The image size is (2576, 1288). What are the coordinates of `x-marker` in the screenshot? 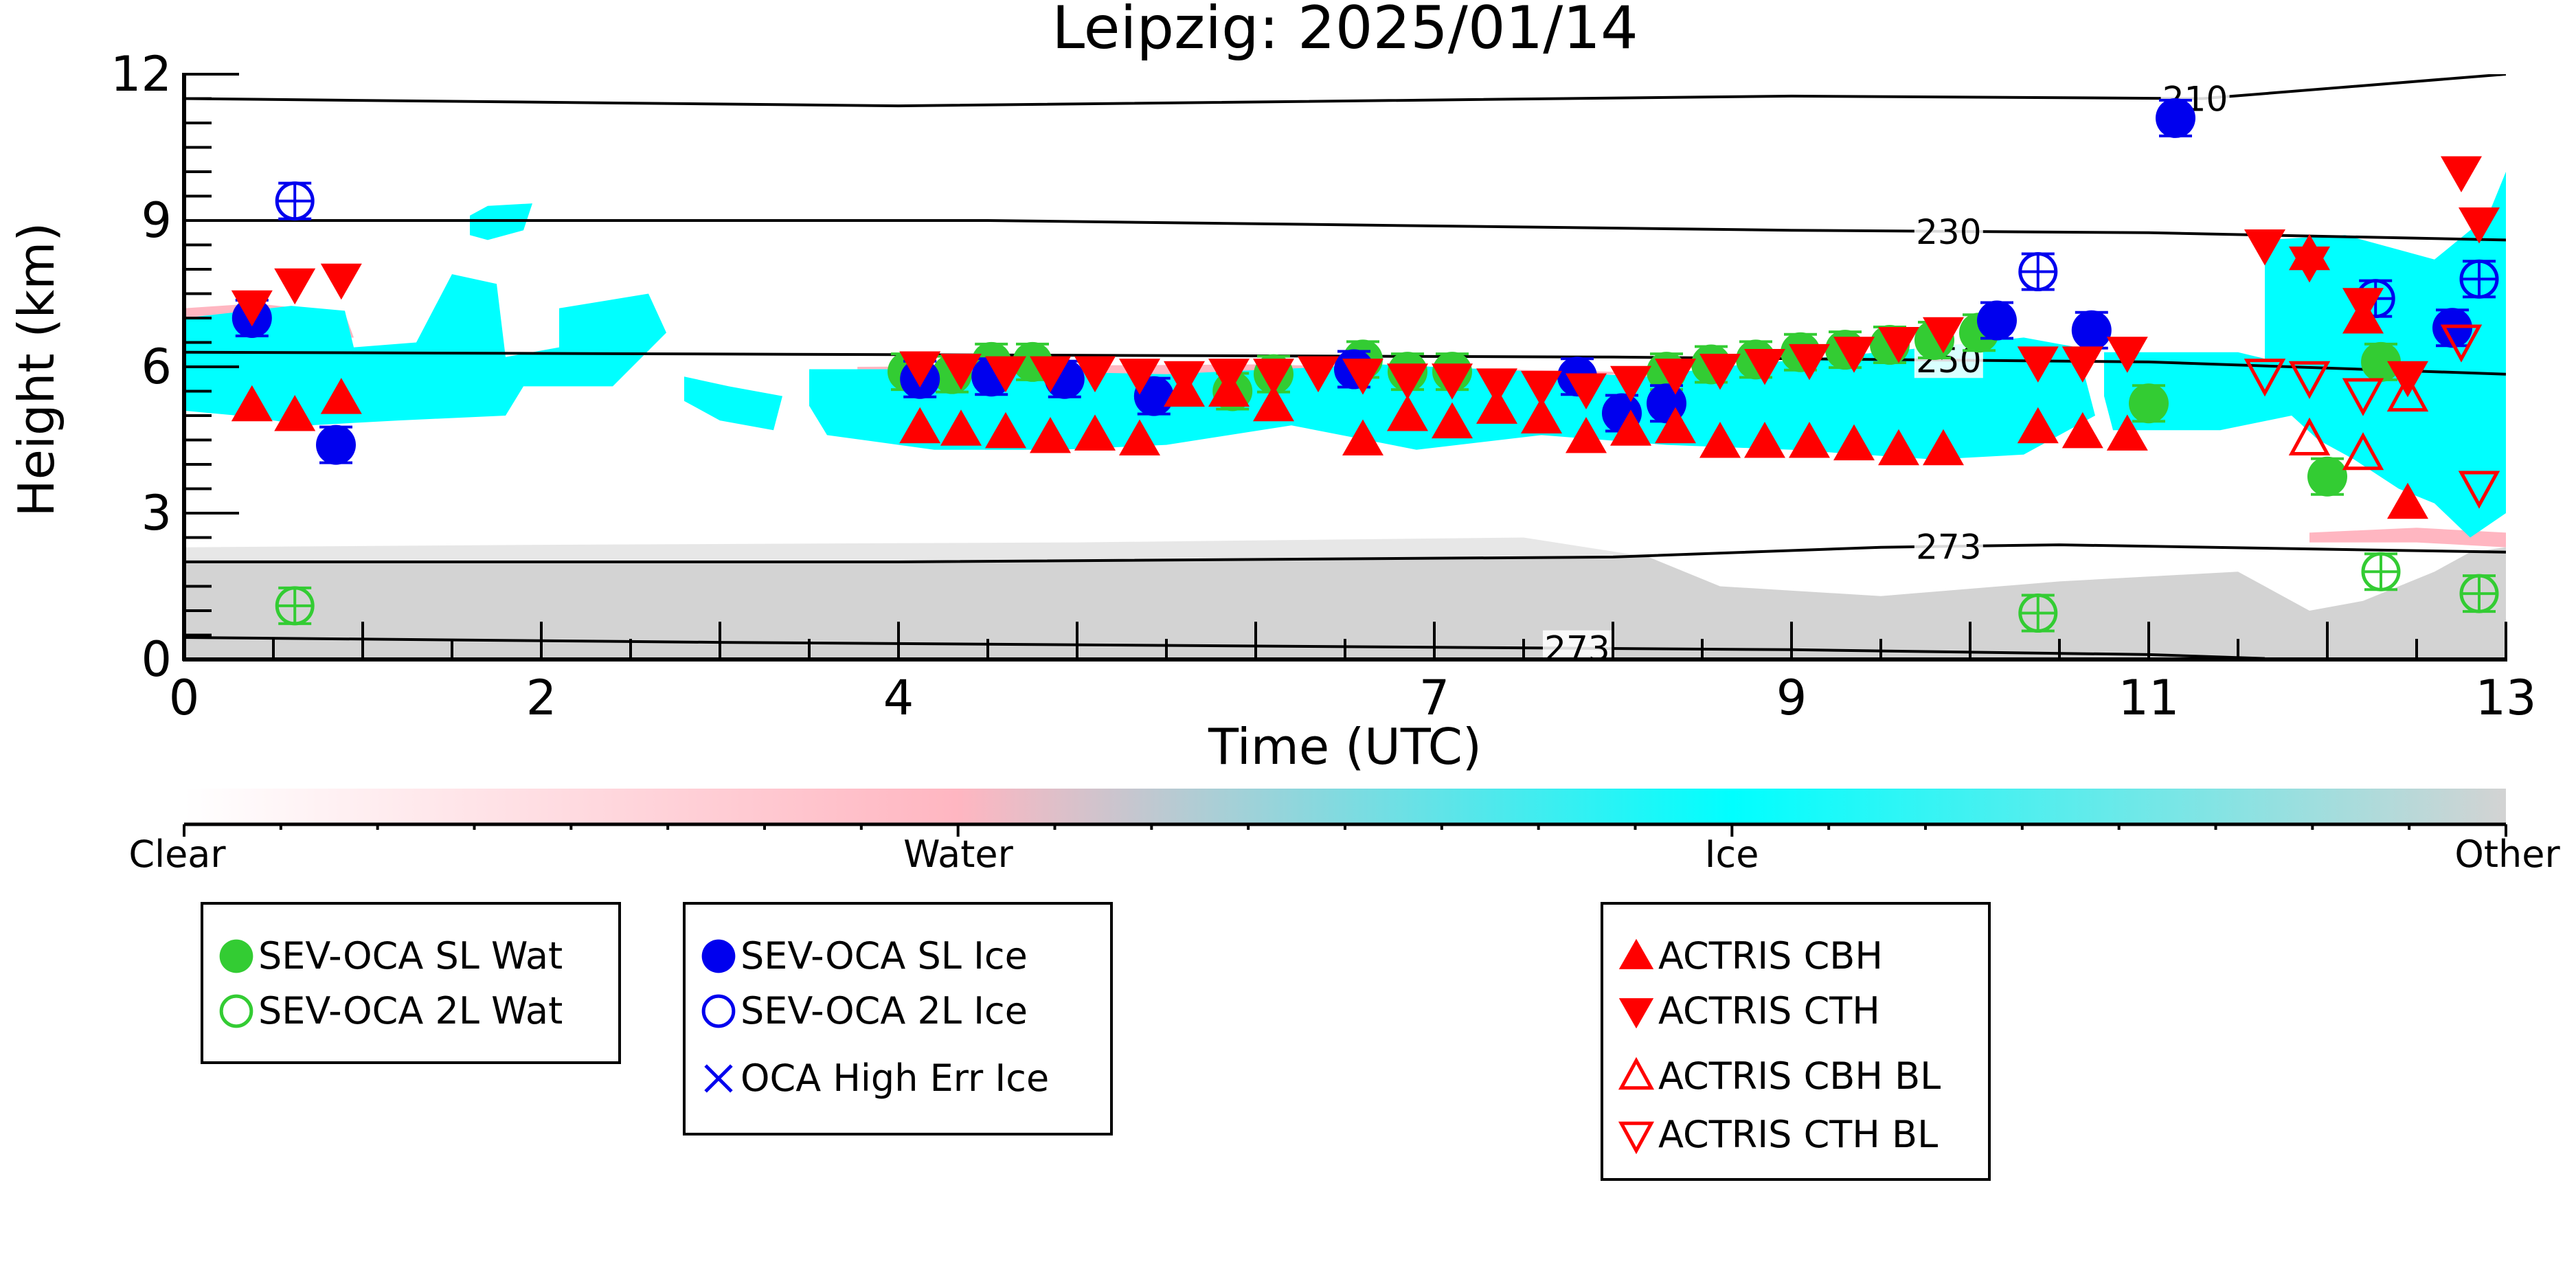 It's located at (718, 1078).